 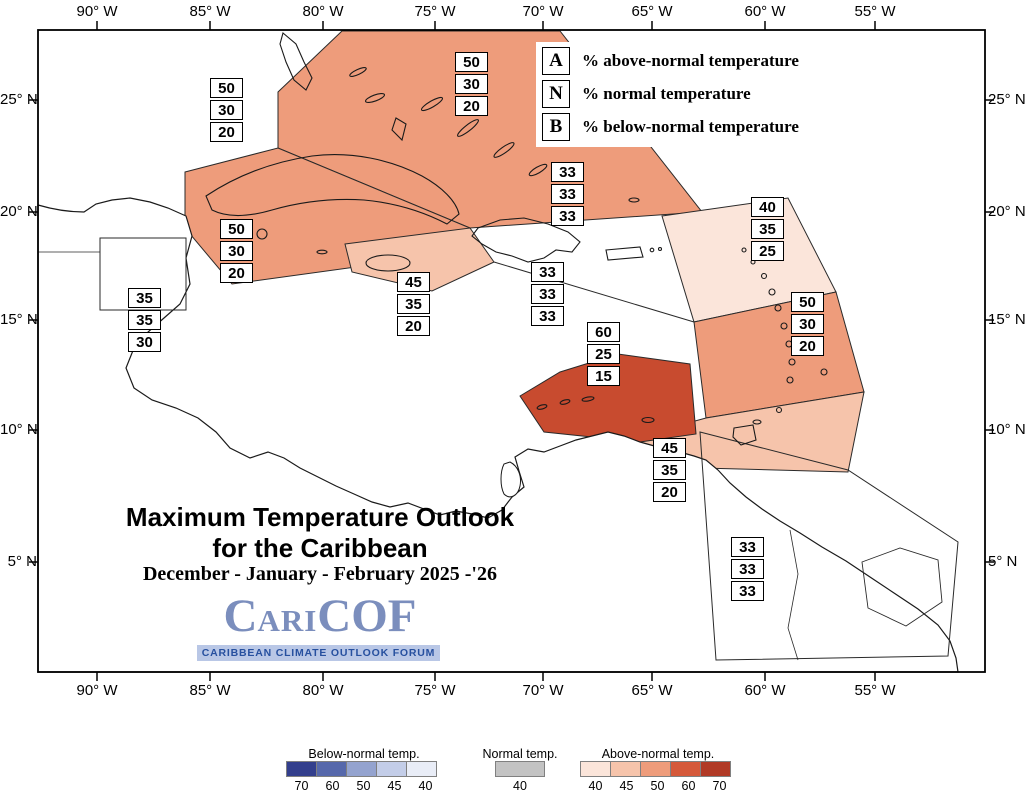 What do you see at coordinates (875, 11) in the screenshot?
I see `lon-label-top: 55° W` at bounding box center [875, 11].